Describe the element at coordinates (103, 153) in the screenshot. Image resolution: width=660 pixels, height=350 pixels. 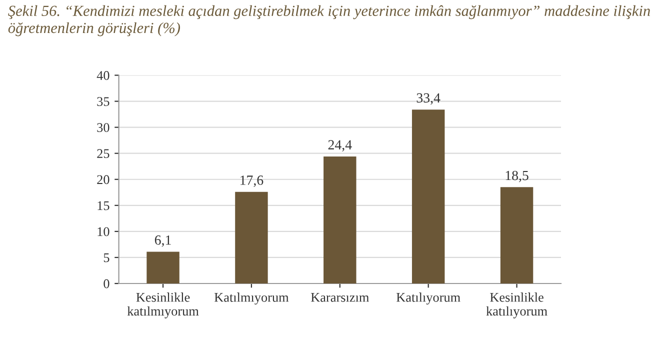
I see `y-tick-label: 25` at that location.